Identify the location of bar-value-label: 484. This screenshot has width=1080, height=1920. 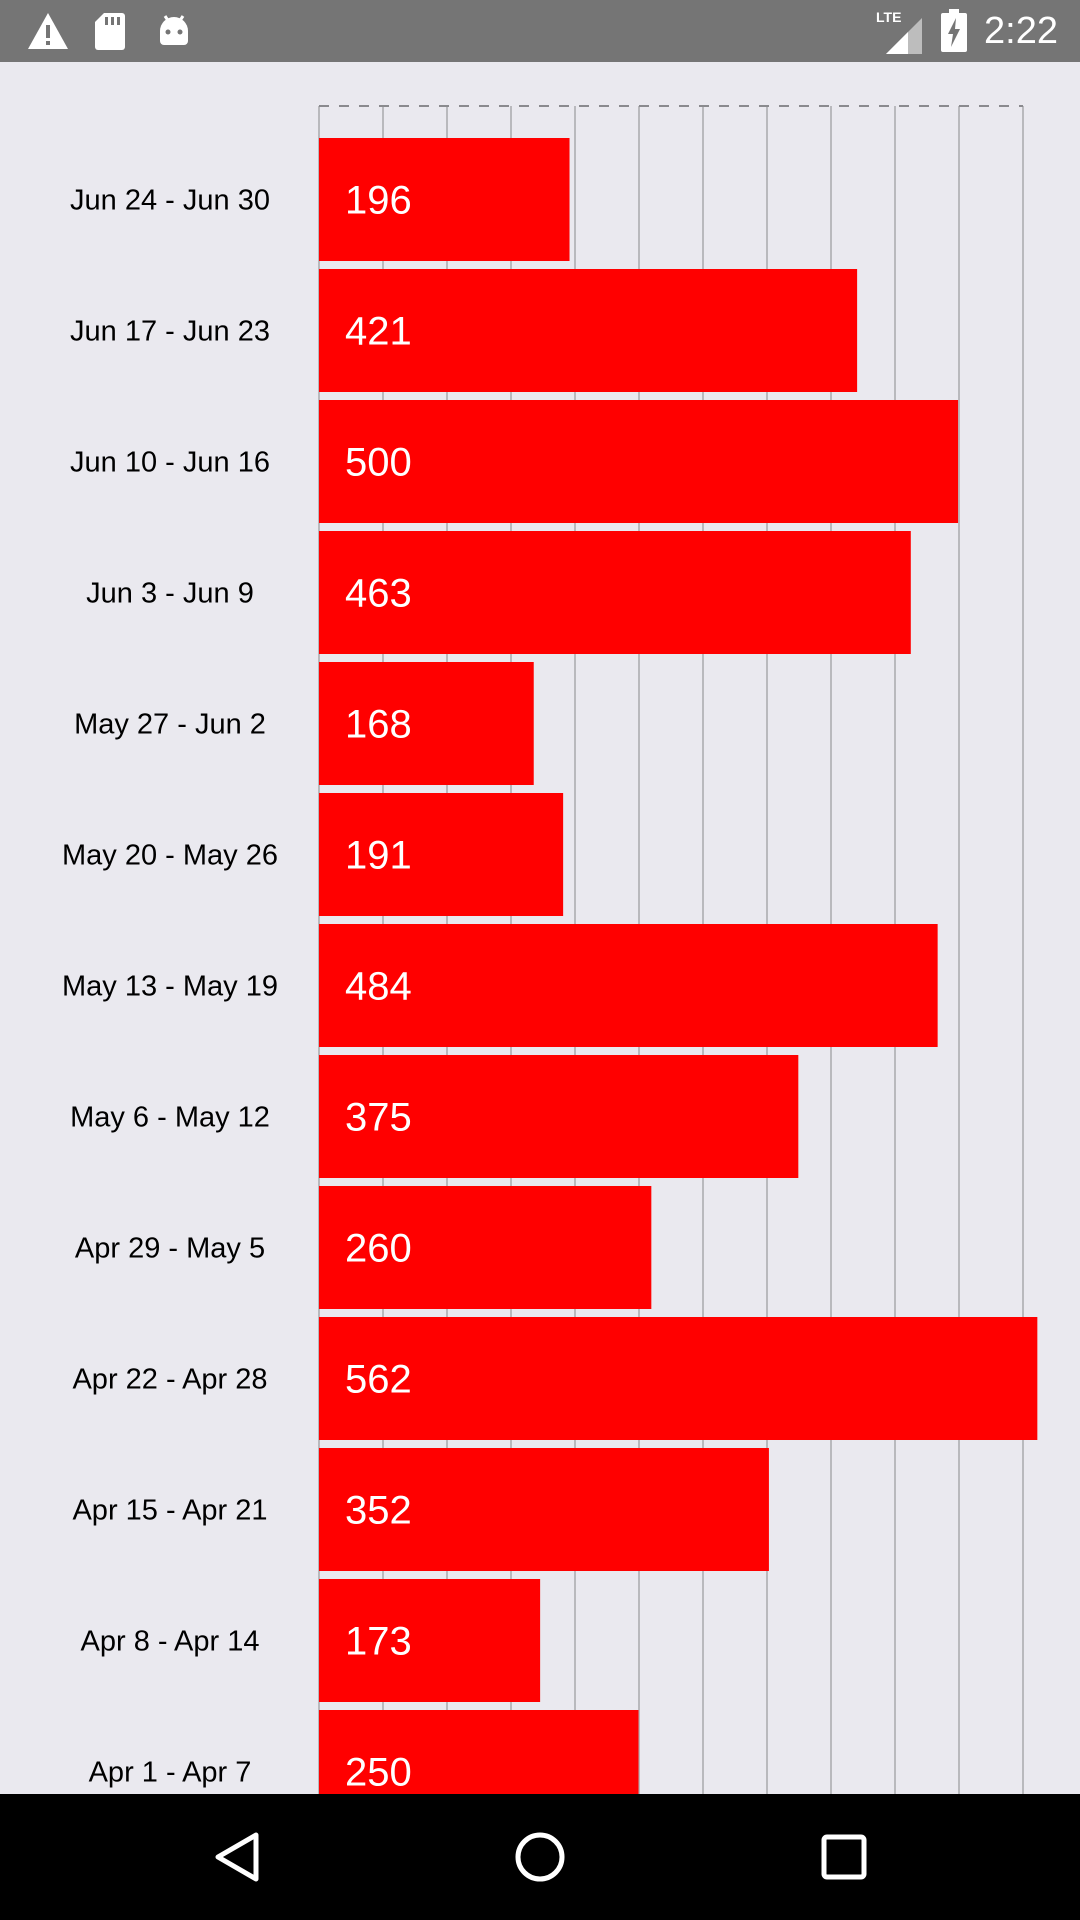
(378, 987).